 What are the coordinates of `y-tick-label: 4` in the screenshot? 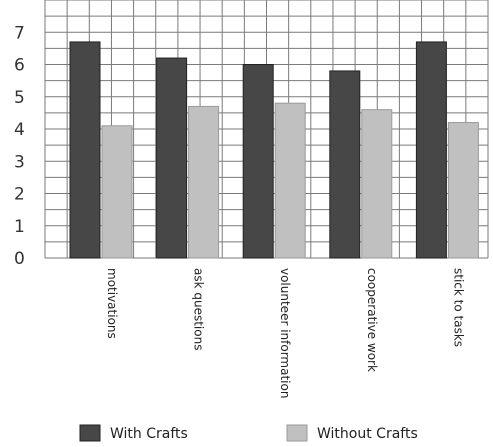 It's located at (19, 130).